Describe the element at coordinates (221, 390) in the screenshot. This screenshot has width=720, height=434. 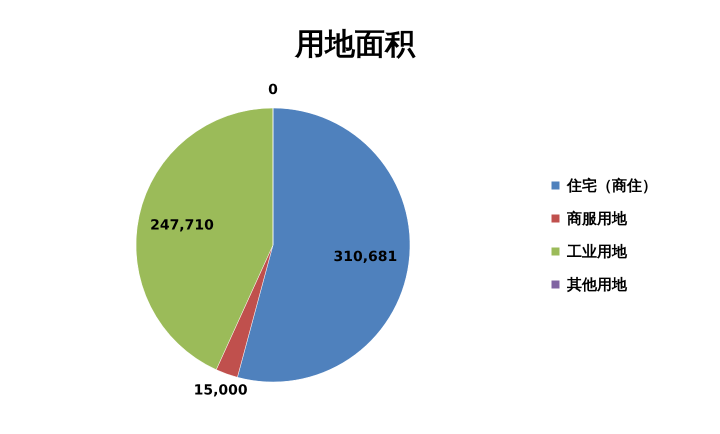
I see `data-label: 15,000` at that location.